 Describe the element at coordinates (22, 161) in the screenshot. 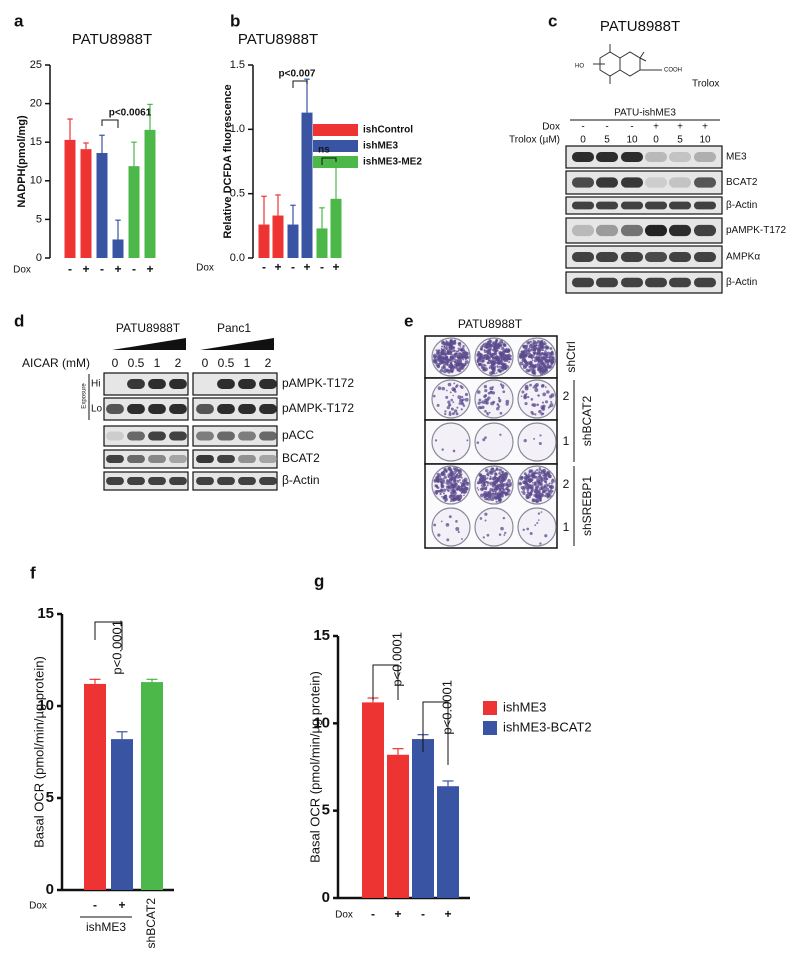

I see `y-axis-label: NADPH(pmol/mg)` at that location.